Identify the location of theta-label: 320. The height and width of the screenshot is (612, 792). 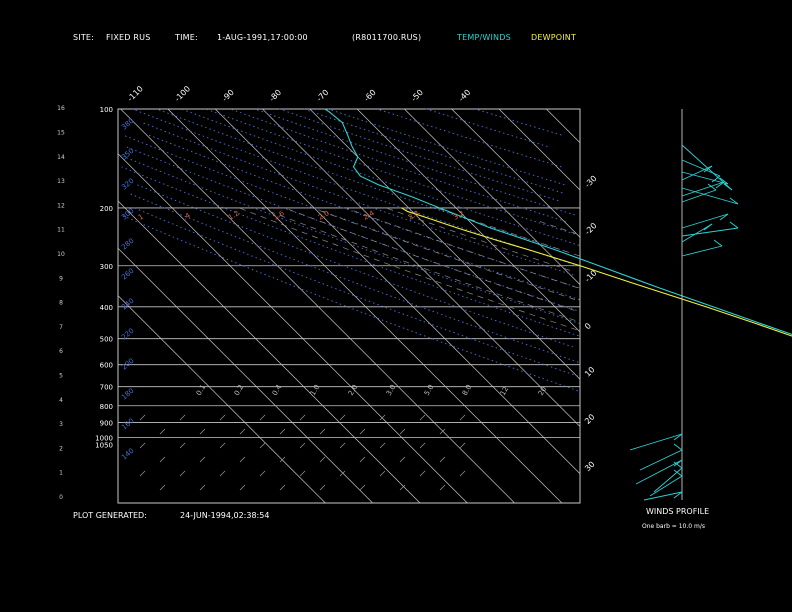
(127, 184).